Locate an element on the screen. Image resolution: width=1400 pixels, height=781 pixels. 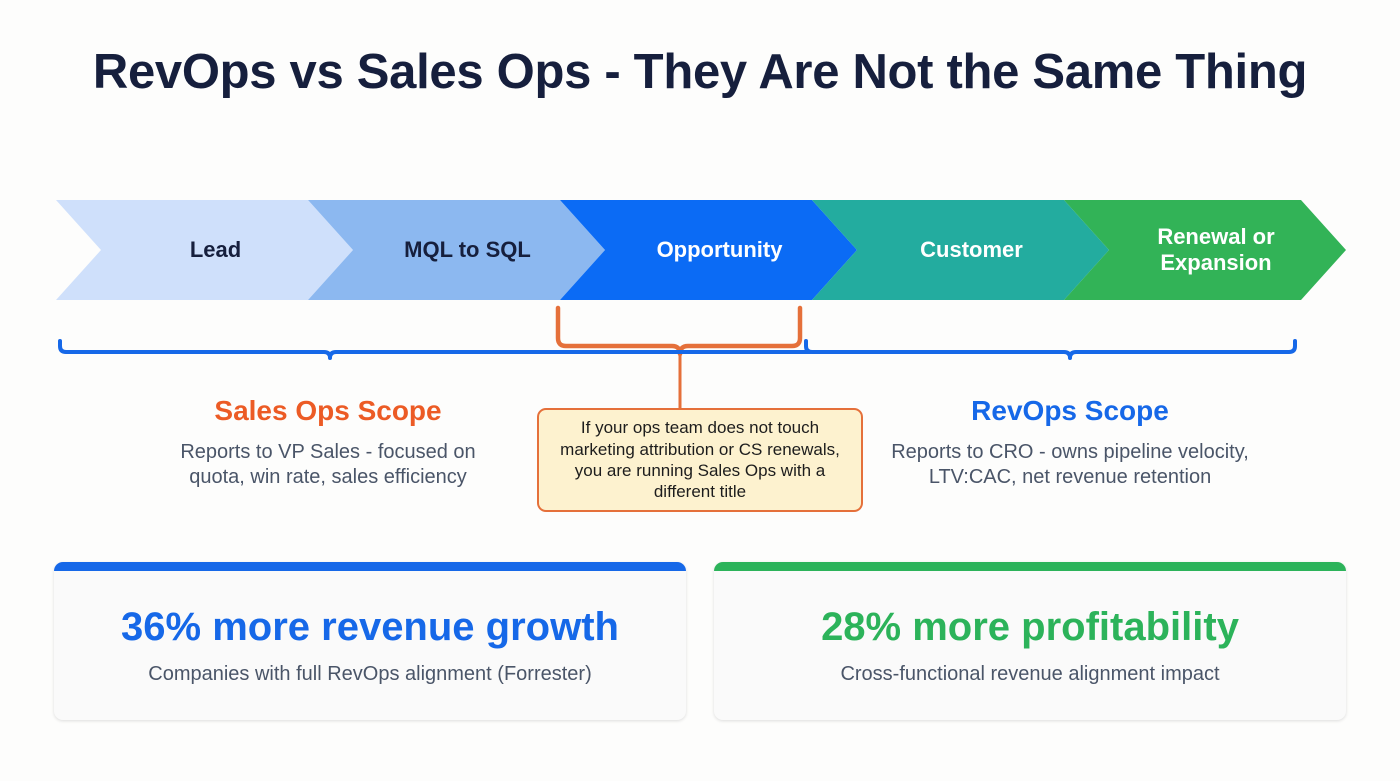
funnel-stage-label: Lead is located at coordinates (215, 250).